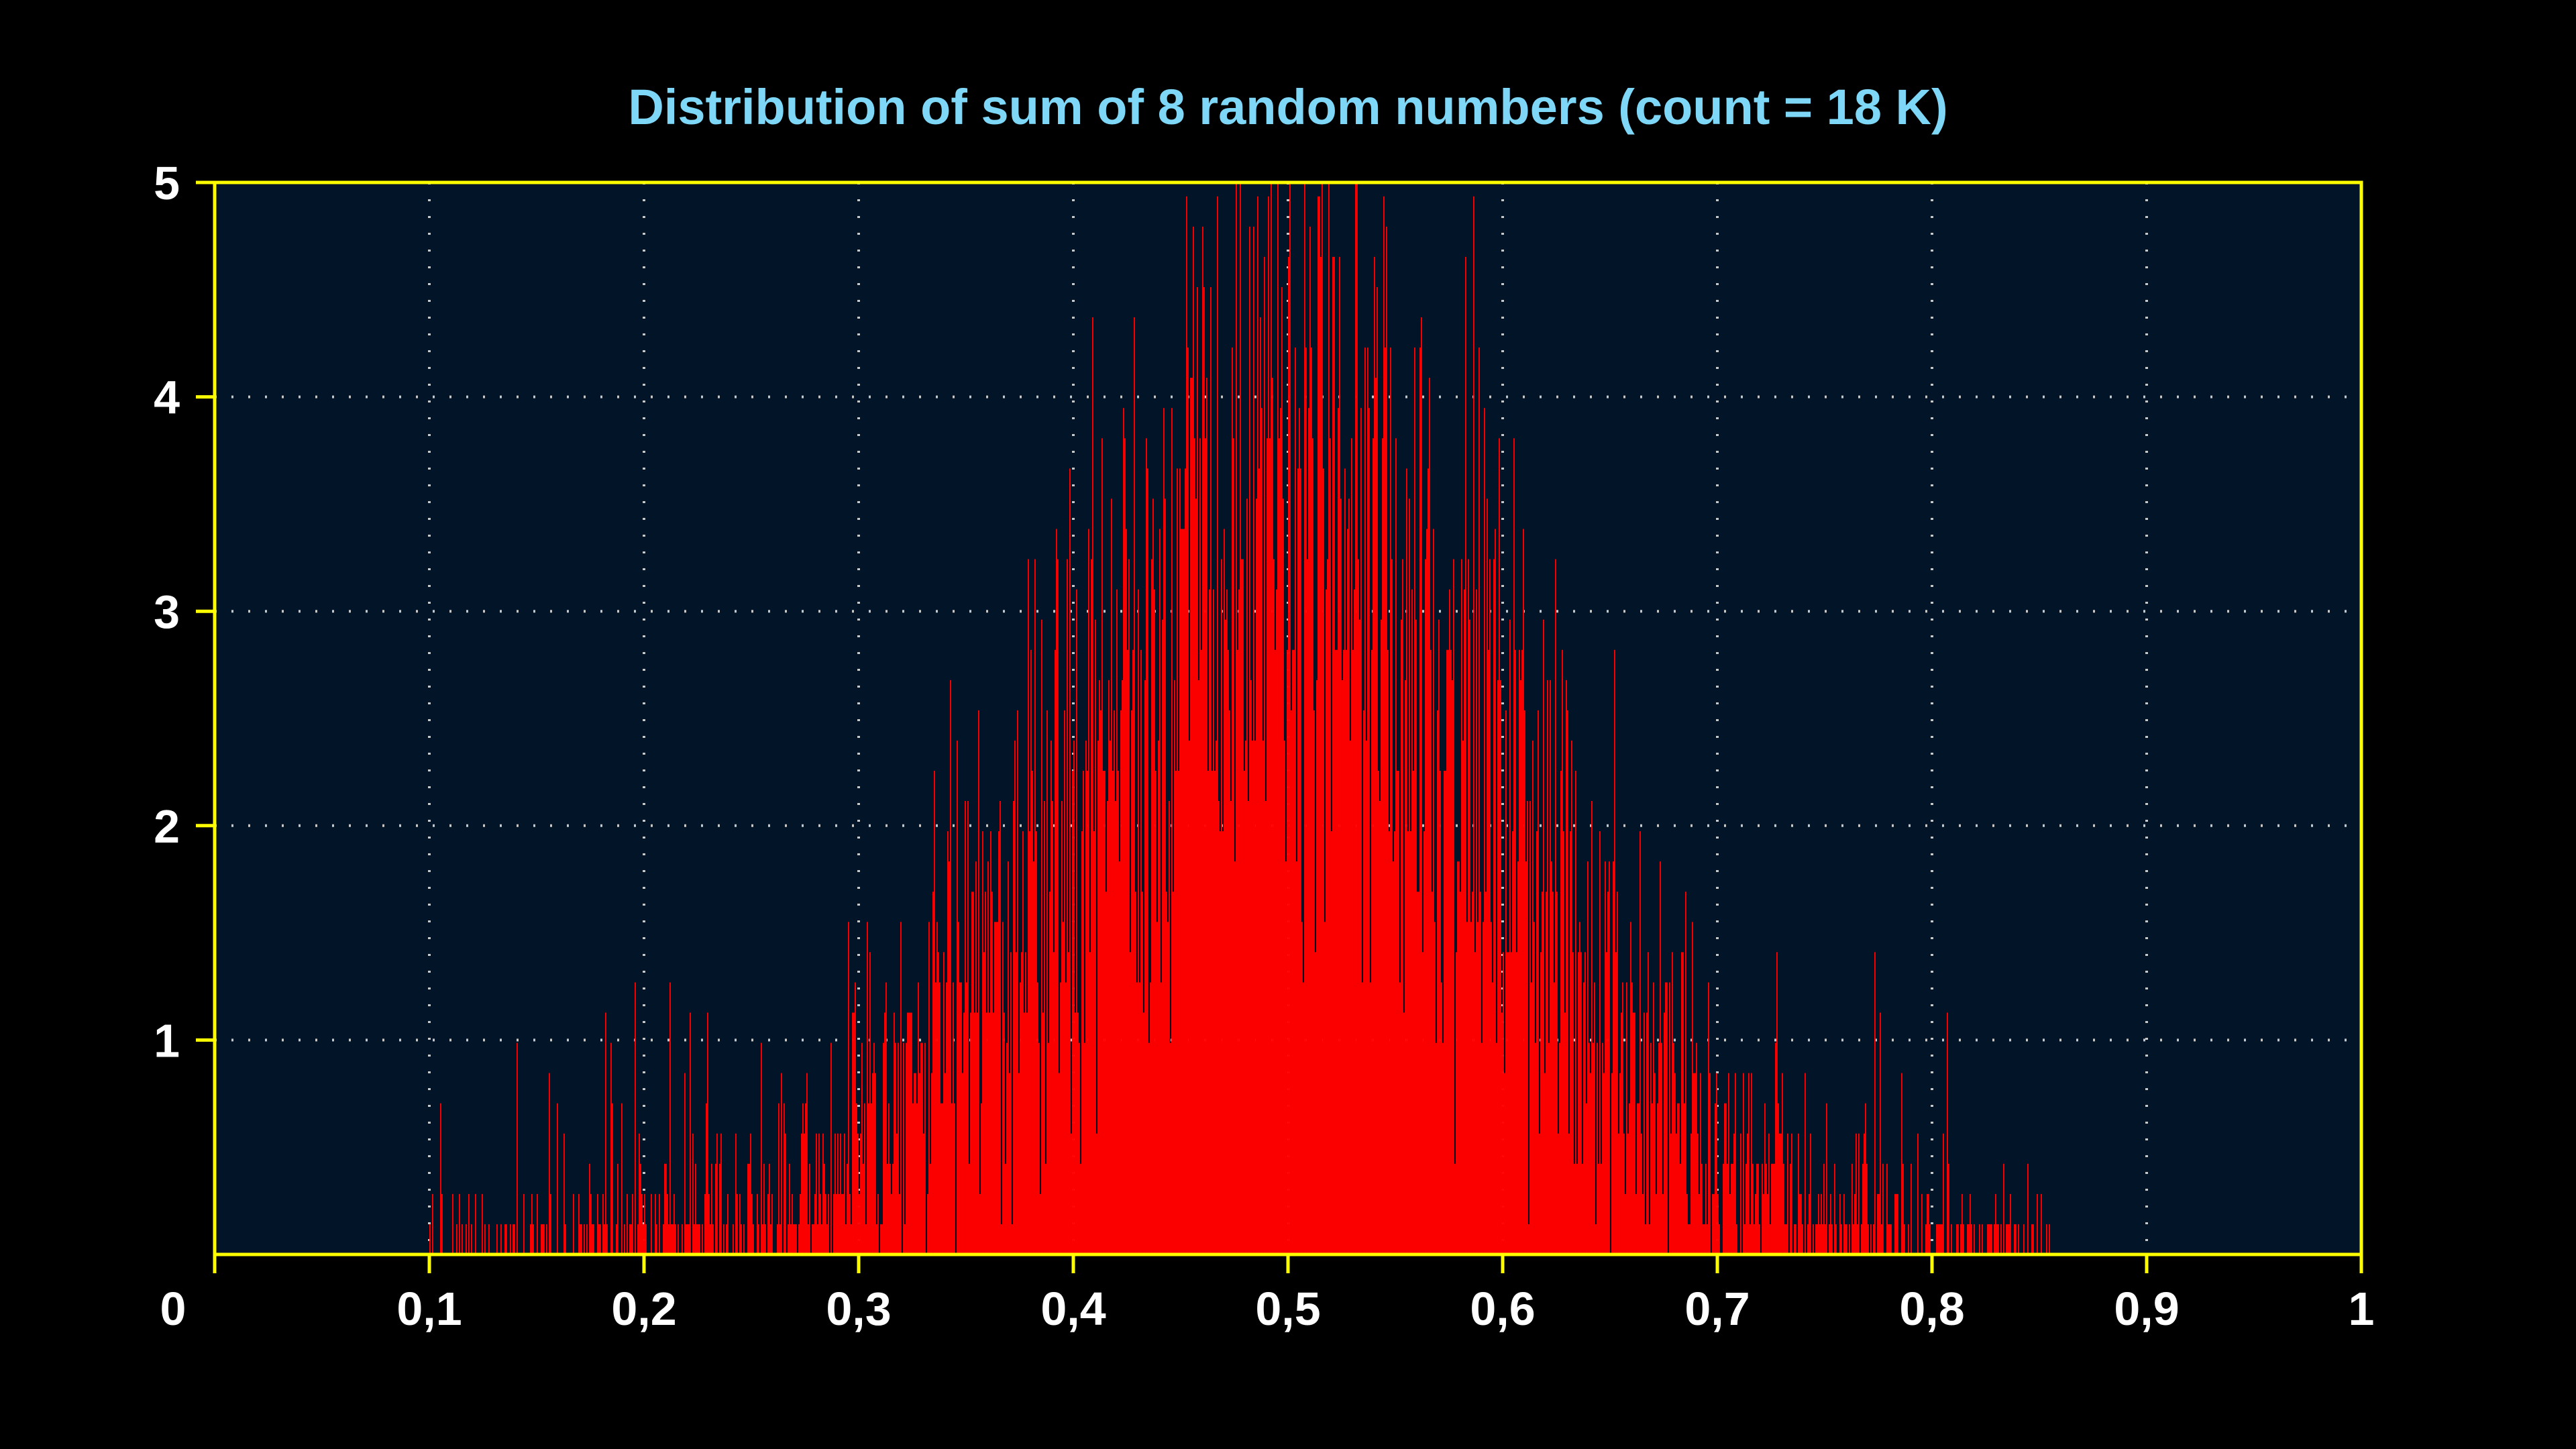 Image resolution: width=2576 pixels, height=1449 pixels. I want to click on x-tick-label: 0,9, so click(2146, 1309).